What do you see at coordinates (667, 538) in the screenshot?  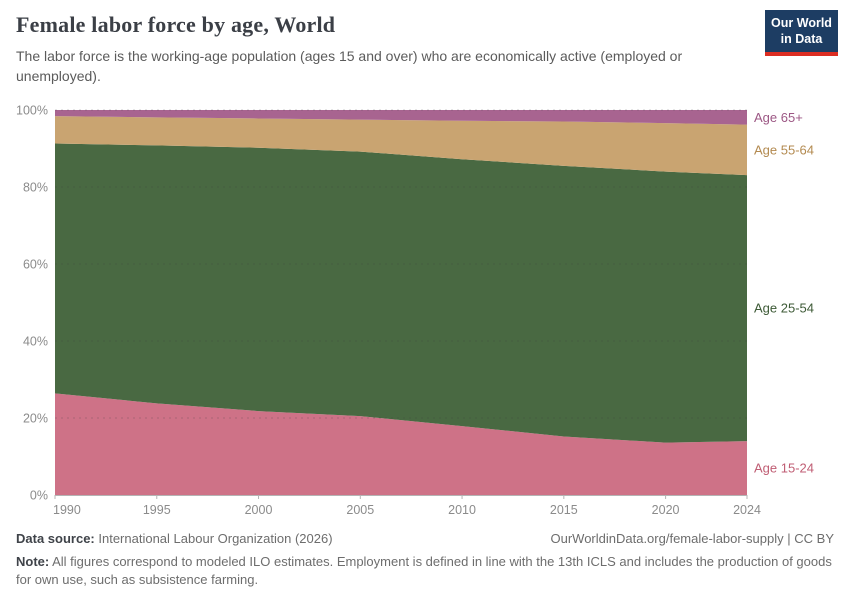 I see `owid-url-link: OurWorldinData.org/female-labor-supply` at bounding box center [667, 538].